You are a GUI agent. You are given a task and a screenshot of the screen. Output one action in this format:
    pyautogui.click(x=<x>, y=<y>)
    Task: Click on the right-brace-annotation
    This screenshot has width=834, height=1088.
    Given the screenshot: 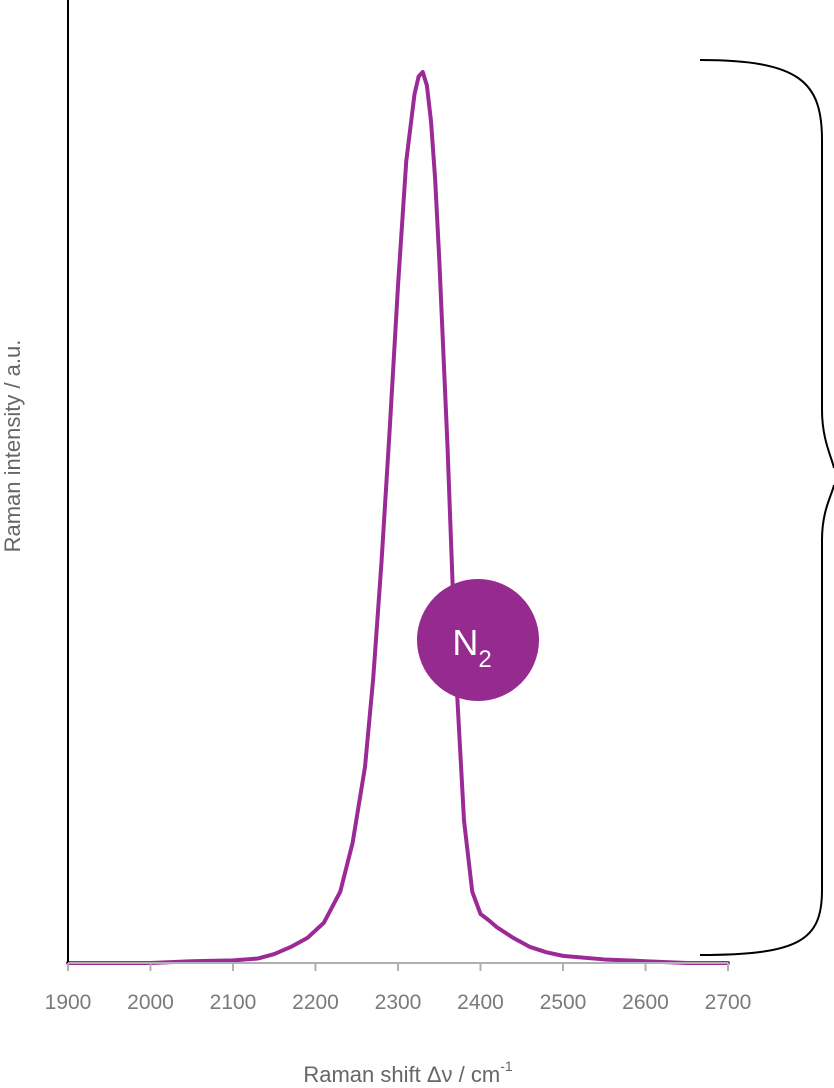 What is the action you would take?
    pyautogui.click(x=766, y=507)
    